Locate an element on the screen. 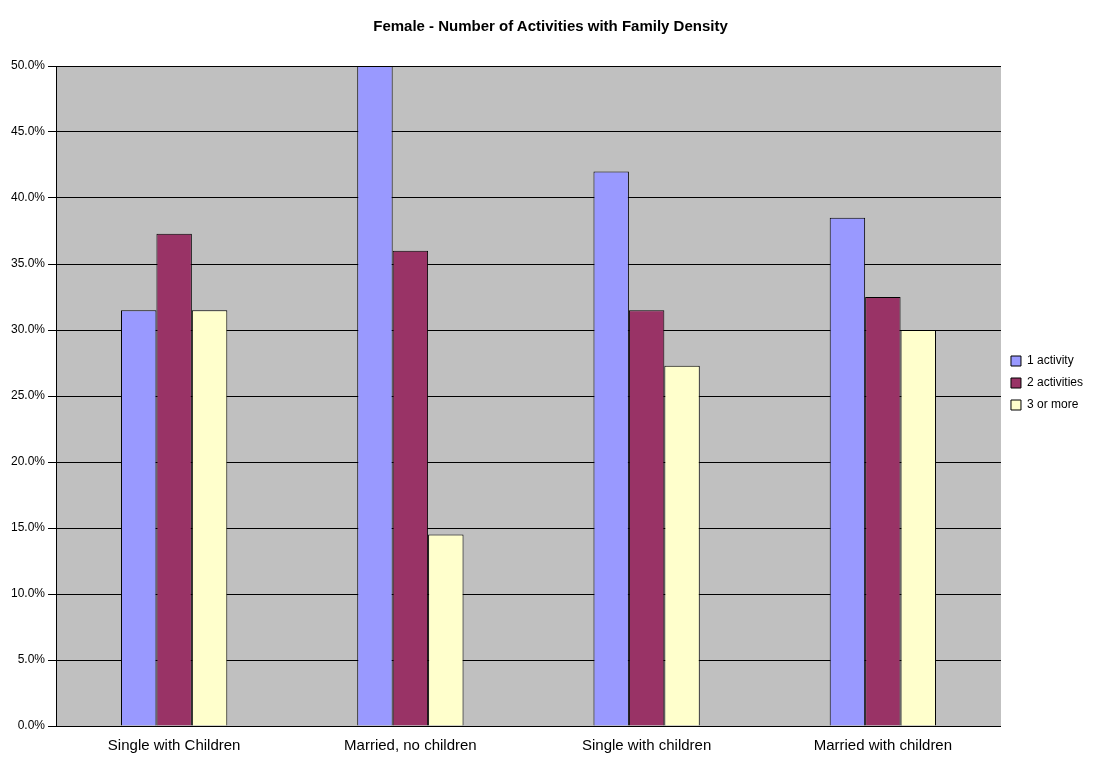  x-tick-label: Single with Children is located at coordinates (174, 745).